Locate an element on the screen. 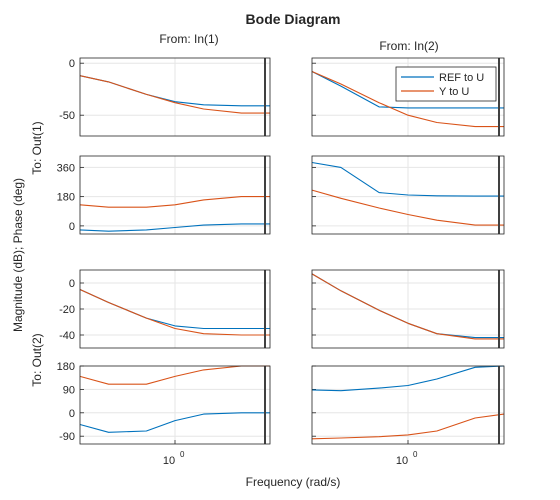  y-tick-label: -40 is located at coordinates (67, 336).